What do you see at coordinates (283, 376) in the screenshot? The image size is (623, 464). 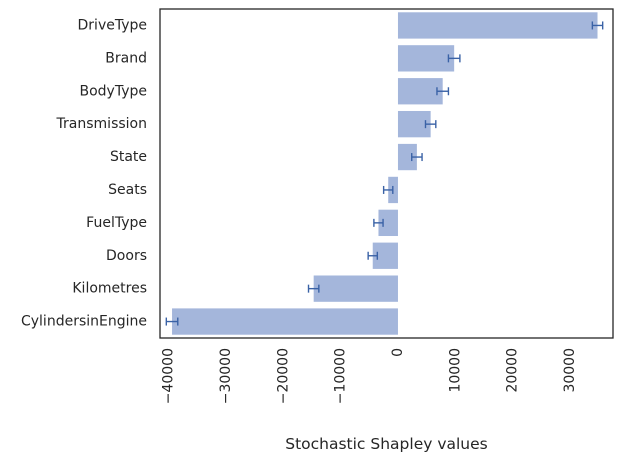 I see `x-tick-label: −20000` at bounding box center [283, 376].